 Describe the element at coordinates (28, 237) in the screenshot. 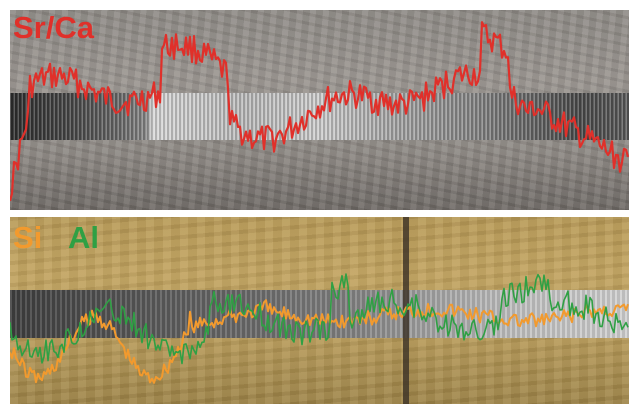

I see `si-label: Si` at that location.